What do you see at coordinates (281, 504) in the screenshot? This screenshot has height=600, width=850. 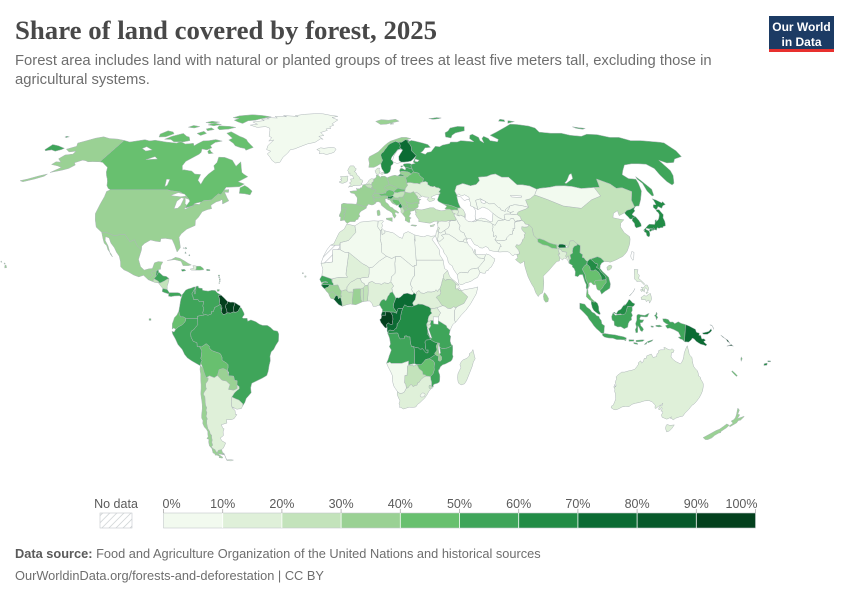 I see `svg-text: 20%` at bounding box center [281, 504].